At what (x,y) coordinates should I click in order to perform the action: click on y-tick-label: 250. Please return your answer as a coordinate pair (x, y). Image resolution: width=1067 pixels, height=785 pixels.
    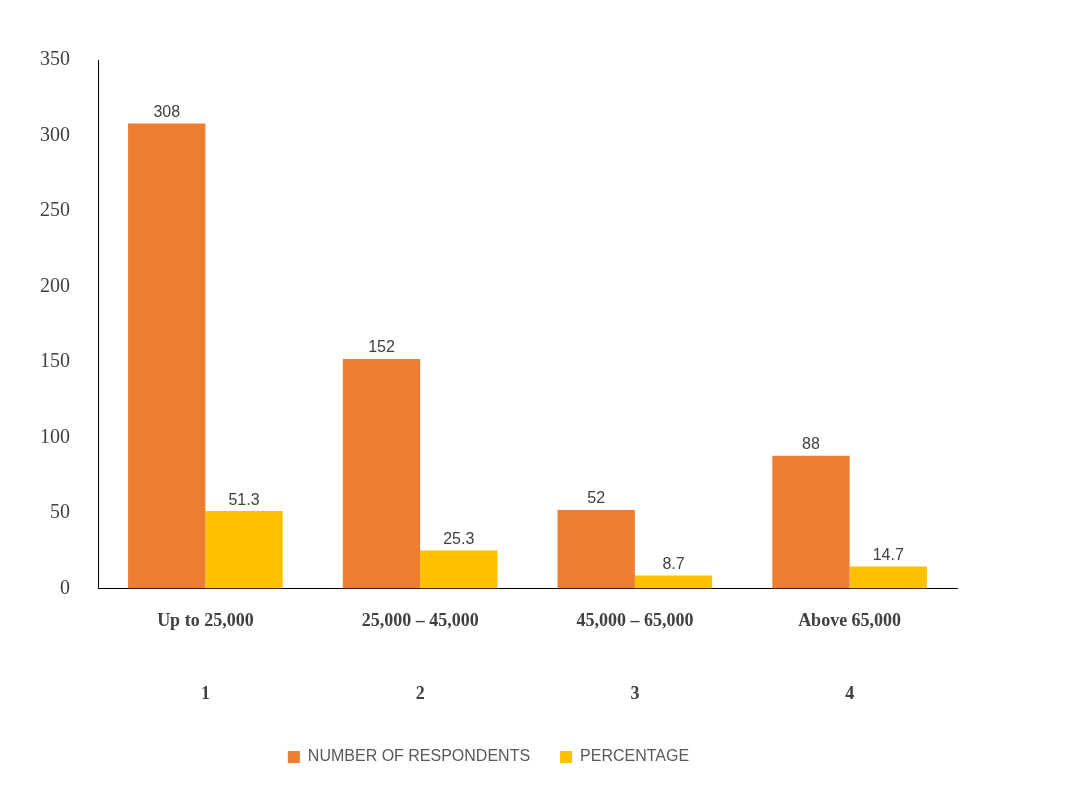
    Looking at the image, I should click on (55, 209).